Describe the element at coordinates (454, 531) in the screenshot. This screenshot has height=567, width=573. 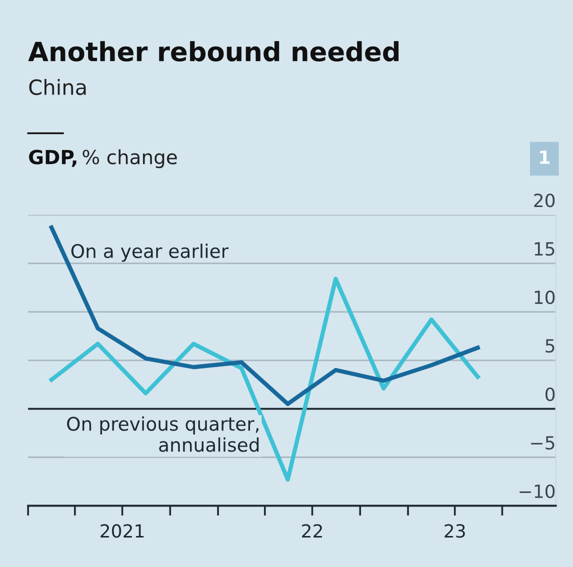
I see `x-tick-label: 23` at that location.